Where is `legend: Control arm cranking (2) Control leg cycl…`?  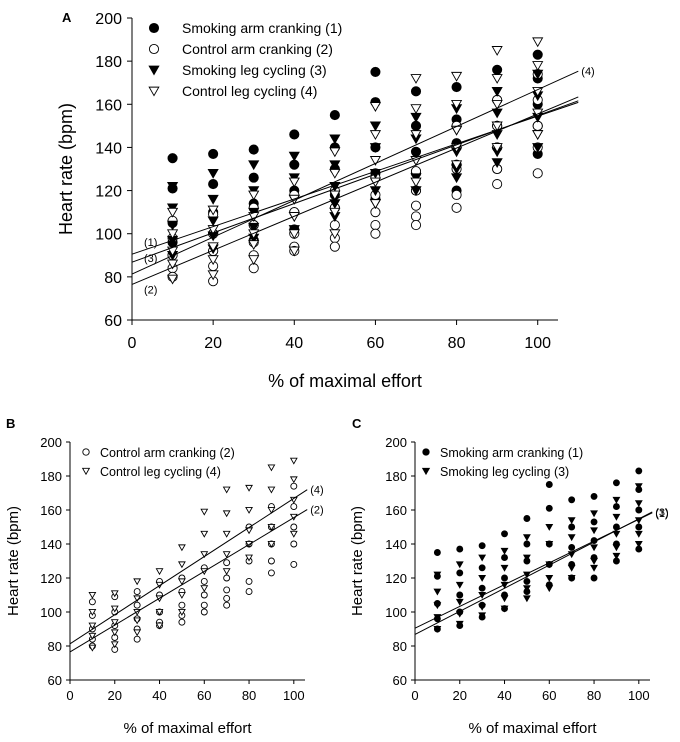 legend: Control arm cranking (2) Control leg cycl… is located at coordinates (158, 462).